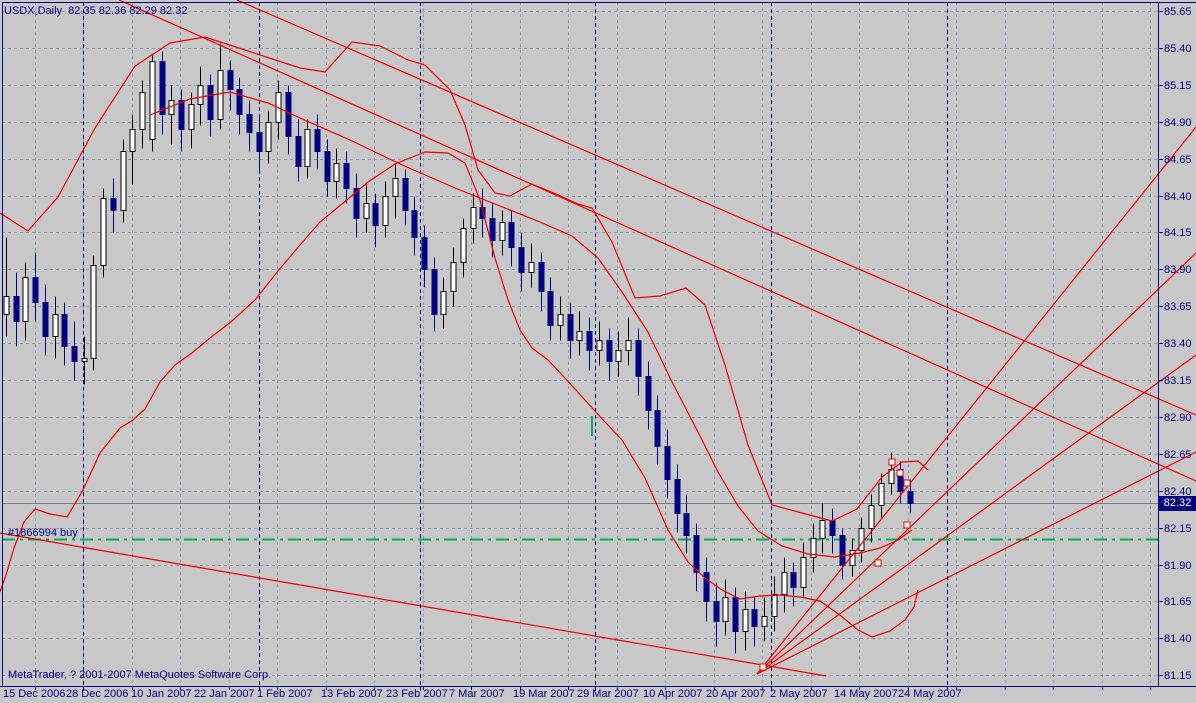 The width and height of the screenshot is (1196, 703). What do you see at coordinates (1178, 159) in the screenshot?
I see `price-axis-label: 84.65` at bounding box center [1178, 159].